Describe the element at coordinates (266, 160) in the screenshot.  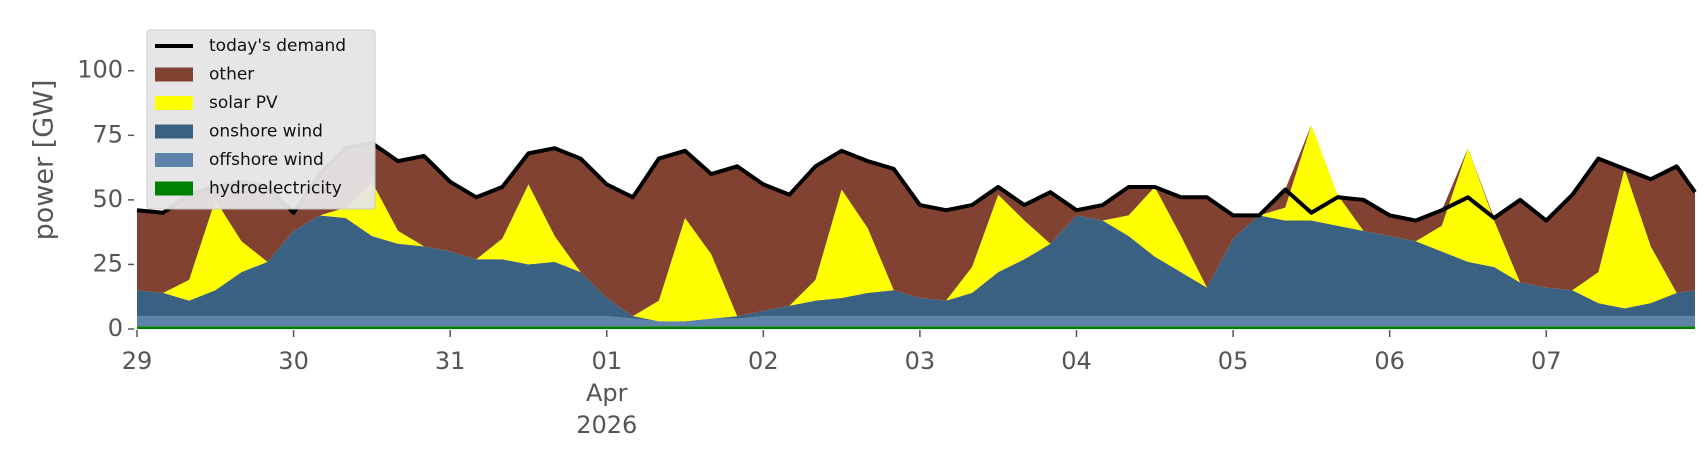
I see `legend-label: offshore wind` at that location.